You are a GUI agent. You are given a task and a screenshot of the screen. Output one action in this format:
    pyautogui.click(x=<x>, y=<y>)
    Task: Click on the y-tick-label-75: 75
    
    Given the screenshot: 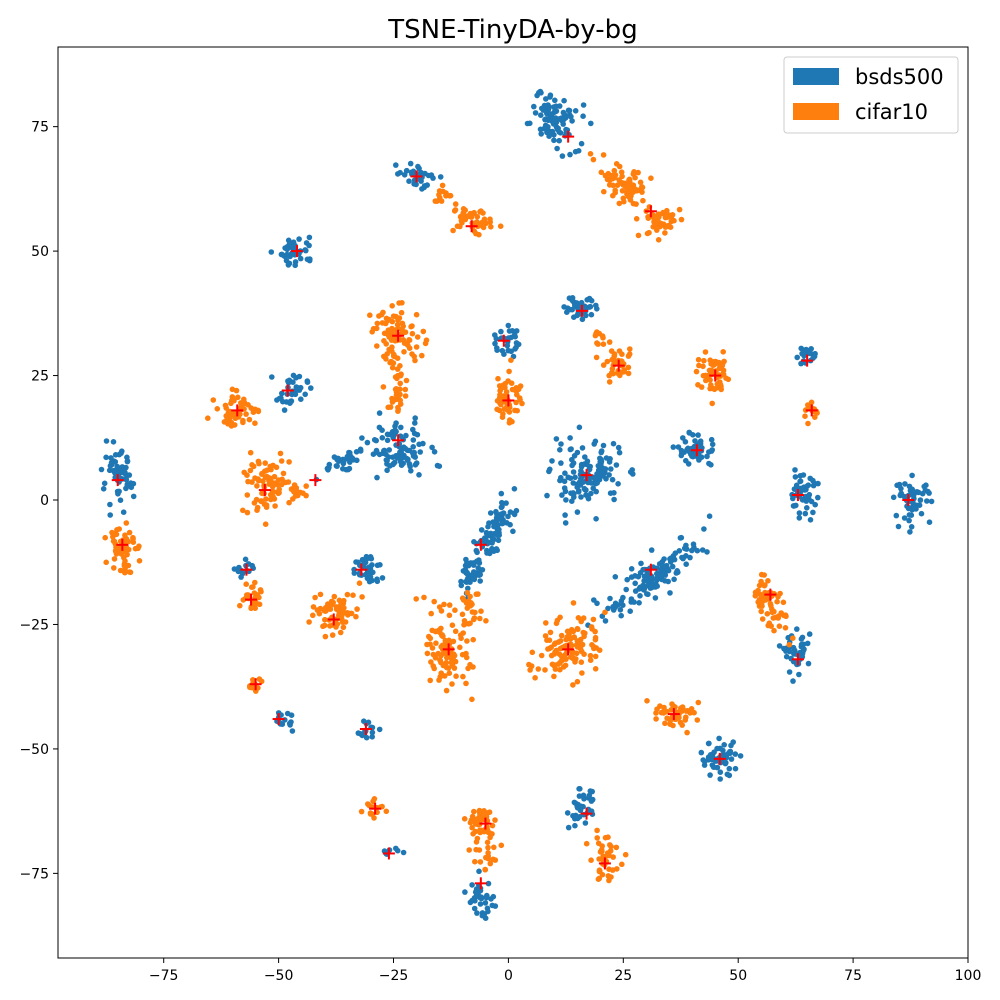 What is the action you would take?
    pyautogui.click(x=40, y=128)
    